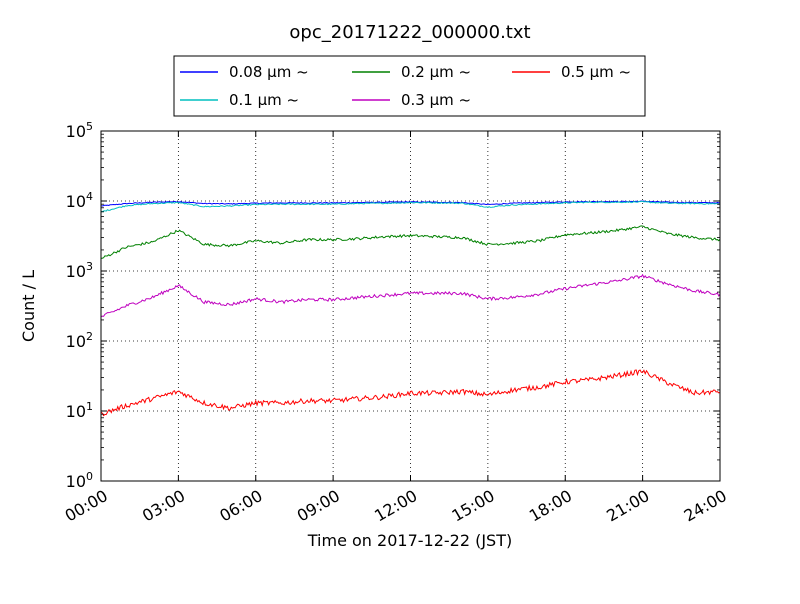 The height and width of the screenshot is (604, 800). What do you see at coordinates (79, 130) in the screenshot?
I see `y-tick-label: 10⁵` at bounding box center [79, 130].